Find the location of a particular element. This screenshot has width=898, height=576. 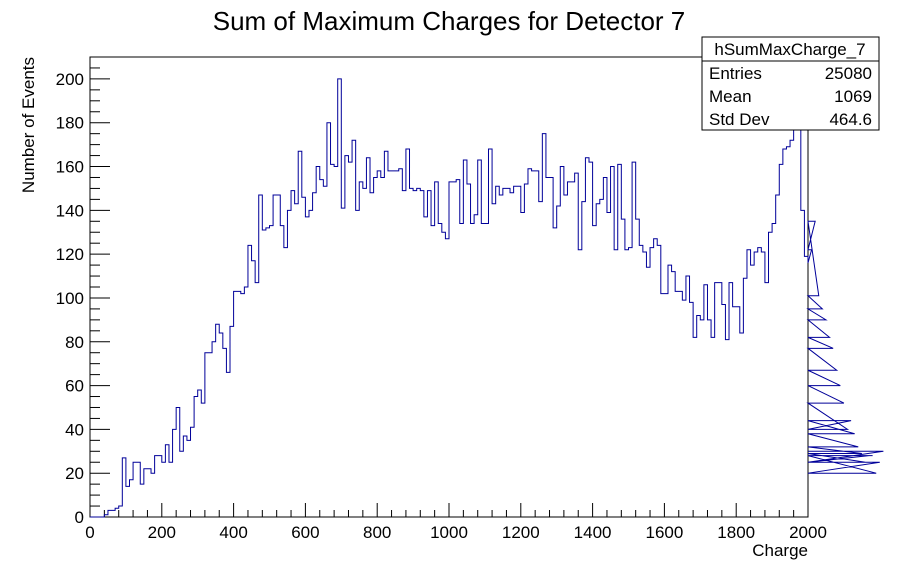

x-tick-label: 1000 is located at coordinates (449, 532).